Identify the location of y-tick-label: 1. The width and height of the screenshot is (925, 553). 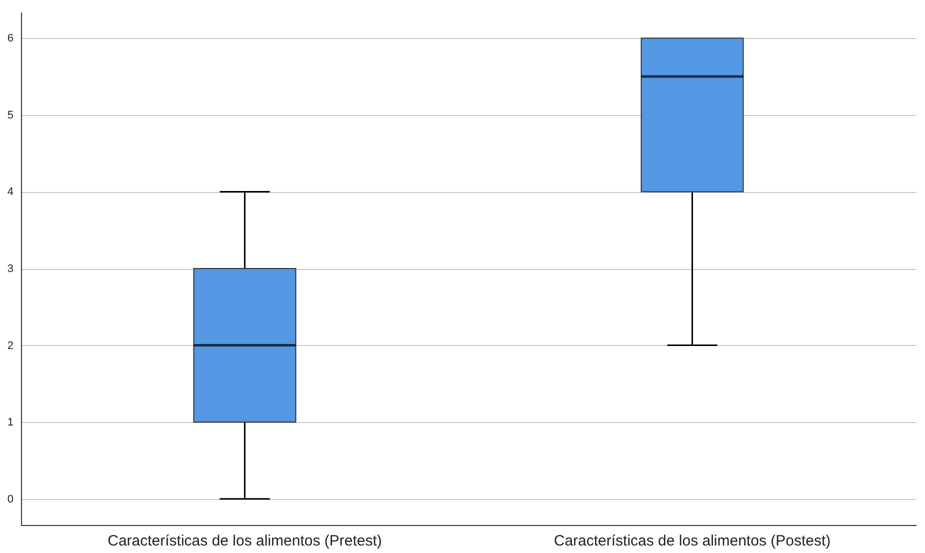
(10, 422).